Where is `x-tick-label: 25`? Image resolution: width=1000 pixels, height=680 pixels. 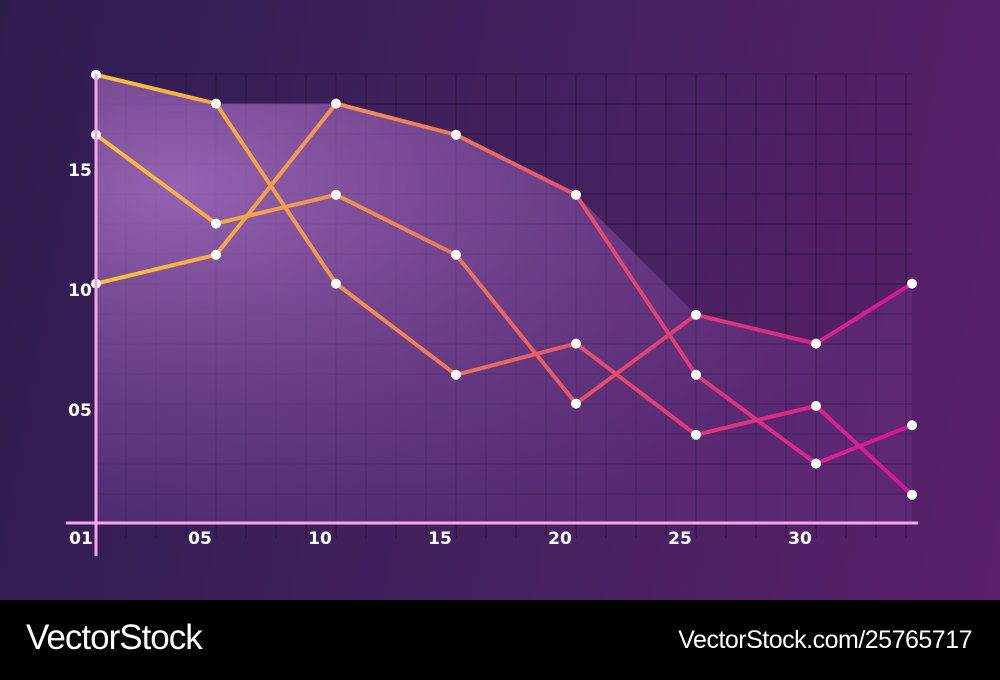 x-tick-label: 25 is located at coordinates (680, 539).